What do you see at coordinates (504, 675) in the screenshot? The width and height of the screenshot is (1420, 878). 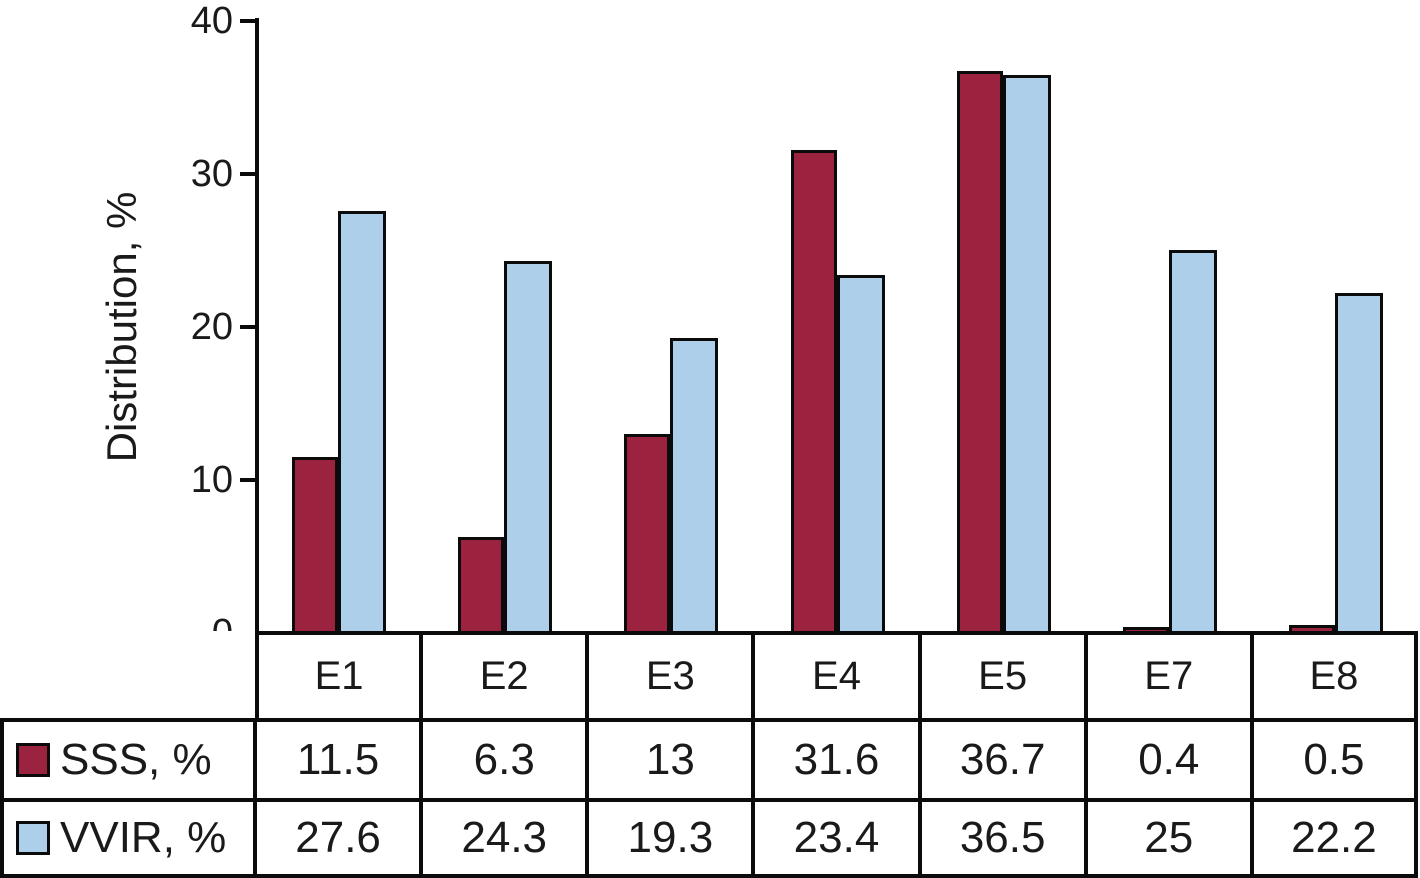 I see `category-cell-e2: E2` at bounding box center [504, 675].